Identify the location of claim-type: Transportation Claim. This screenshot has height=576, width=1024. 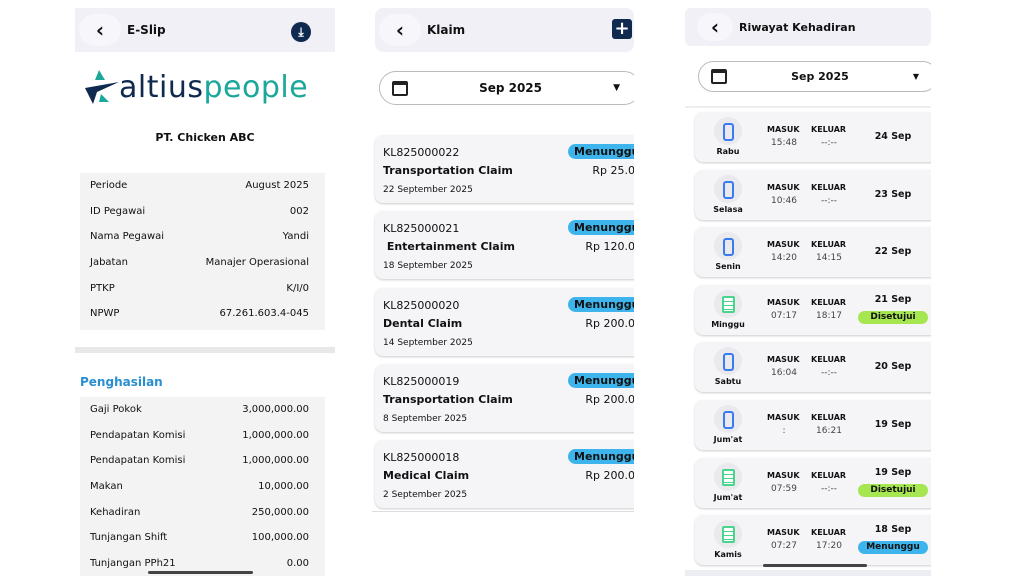
(448, 399).